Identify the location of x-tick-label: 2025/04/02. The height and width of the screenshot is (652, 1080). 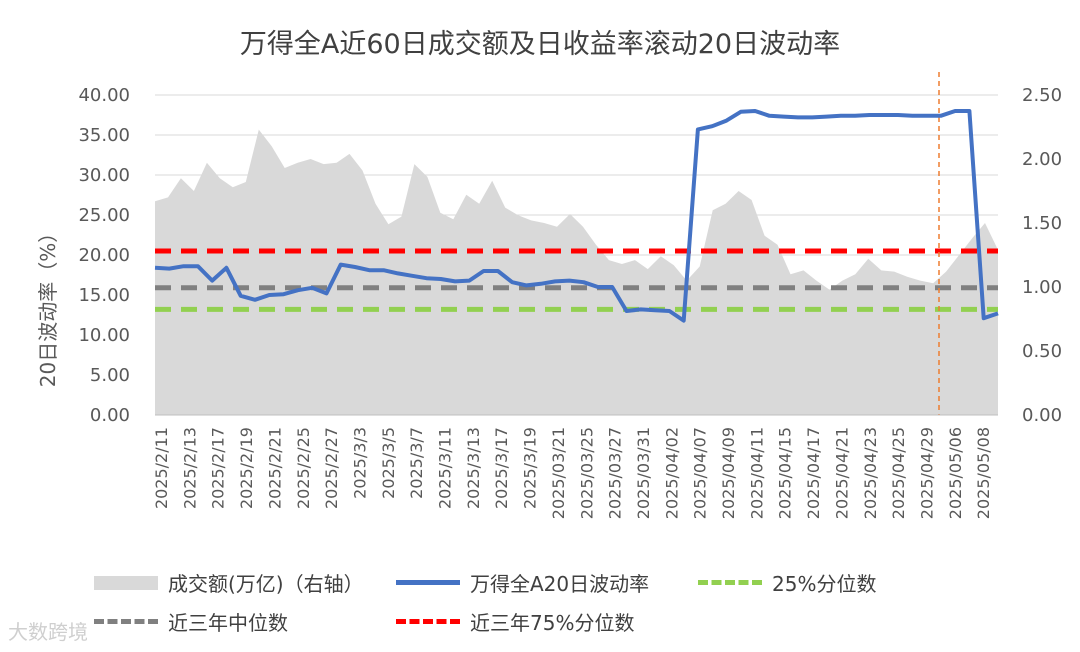
(671, 473).